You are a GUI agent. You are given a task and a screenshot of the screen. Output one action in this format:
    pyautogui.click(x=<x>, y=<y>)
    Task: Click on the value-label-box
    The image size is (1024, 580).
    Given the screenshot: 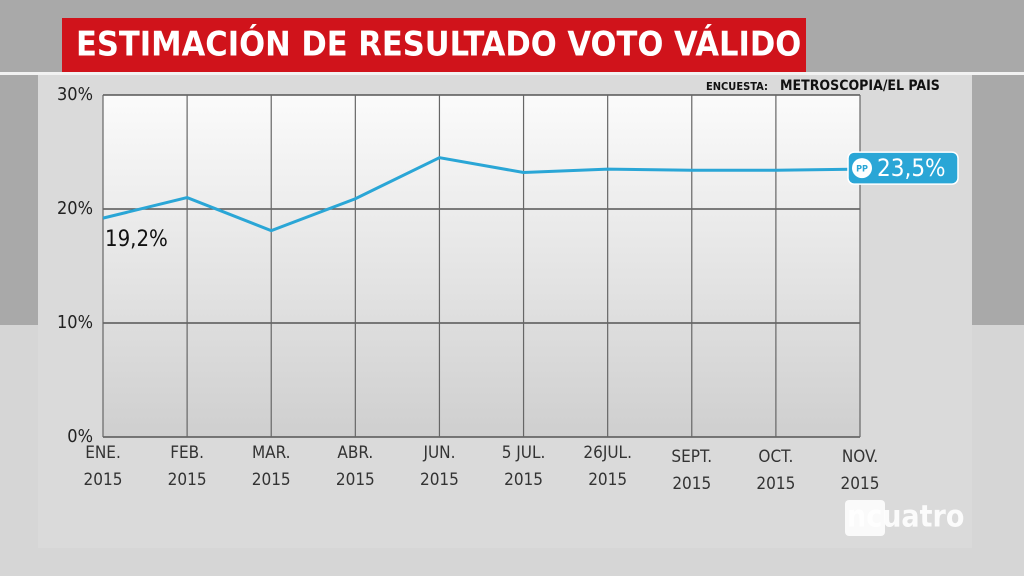 What is the action you would take?
    pyautogui.click(x=903, y=168)
    